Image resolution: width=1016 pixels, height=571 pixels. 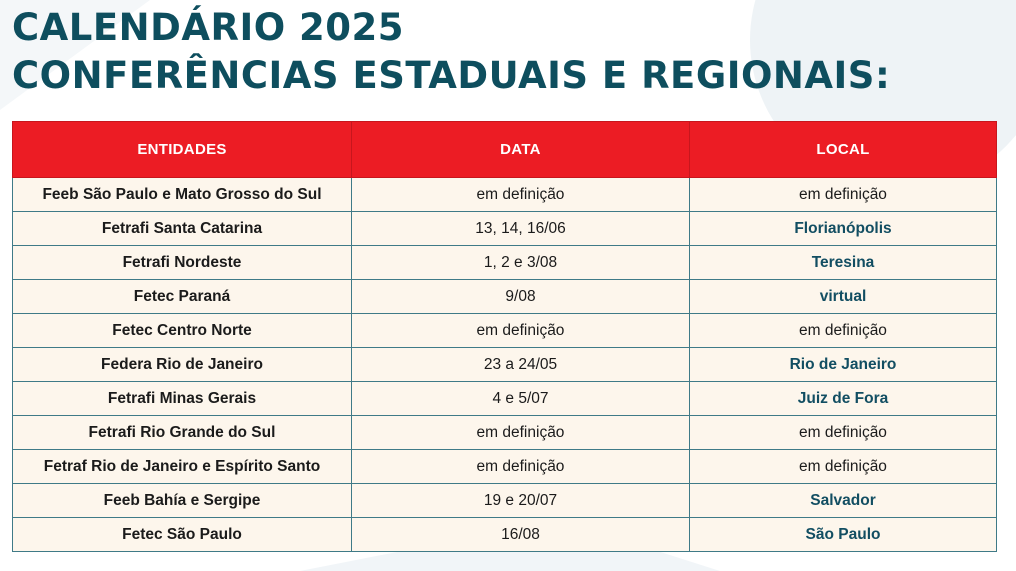 What do you see at coordinates (843, 500) in the screenshot?
I see `cell-local: Salvador` at bounding box center [843, 500].